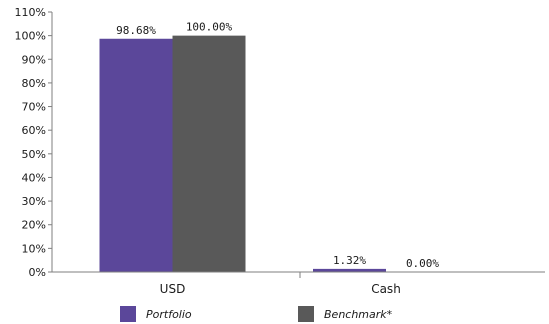  I want to click on y-tick-label: 100%, so click(30, 36).